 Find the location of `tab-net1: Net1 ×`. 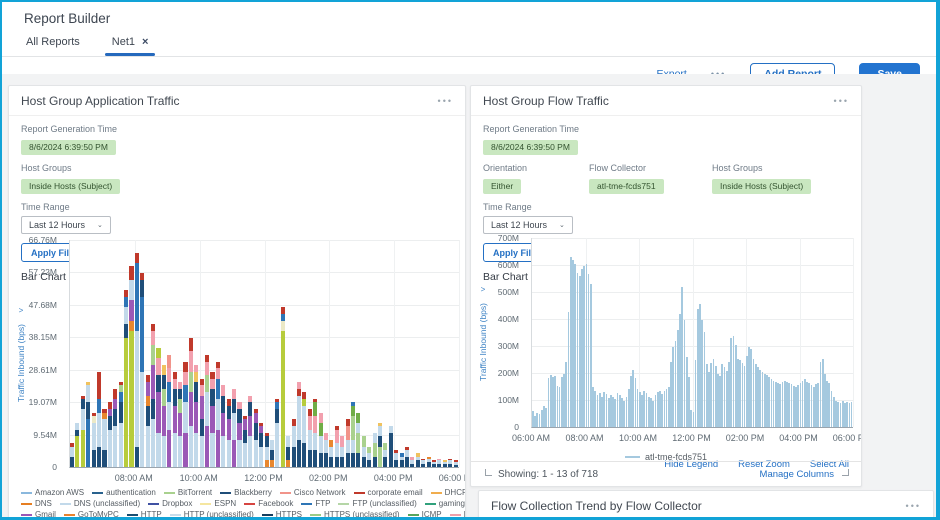

tab-net1: Net1 × is located at coordinates (130, 42).